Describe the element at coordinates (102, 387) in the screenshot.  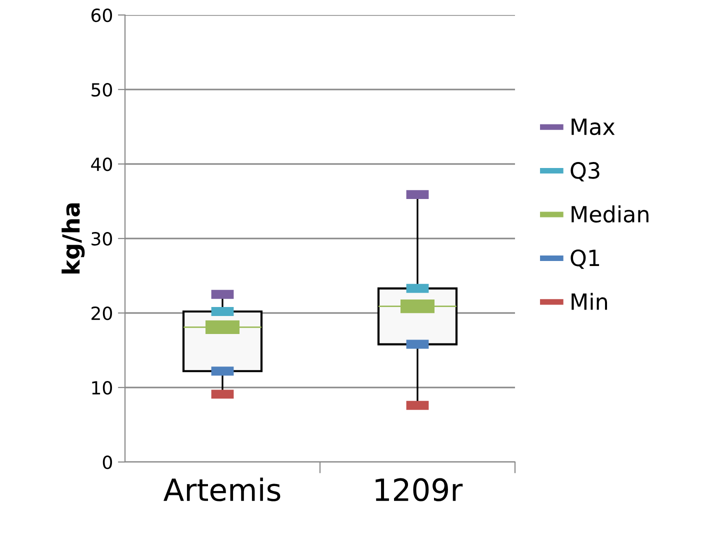
I see `y-tick-label: 10` at that location.